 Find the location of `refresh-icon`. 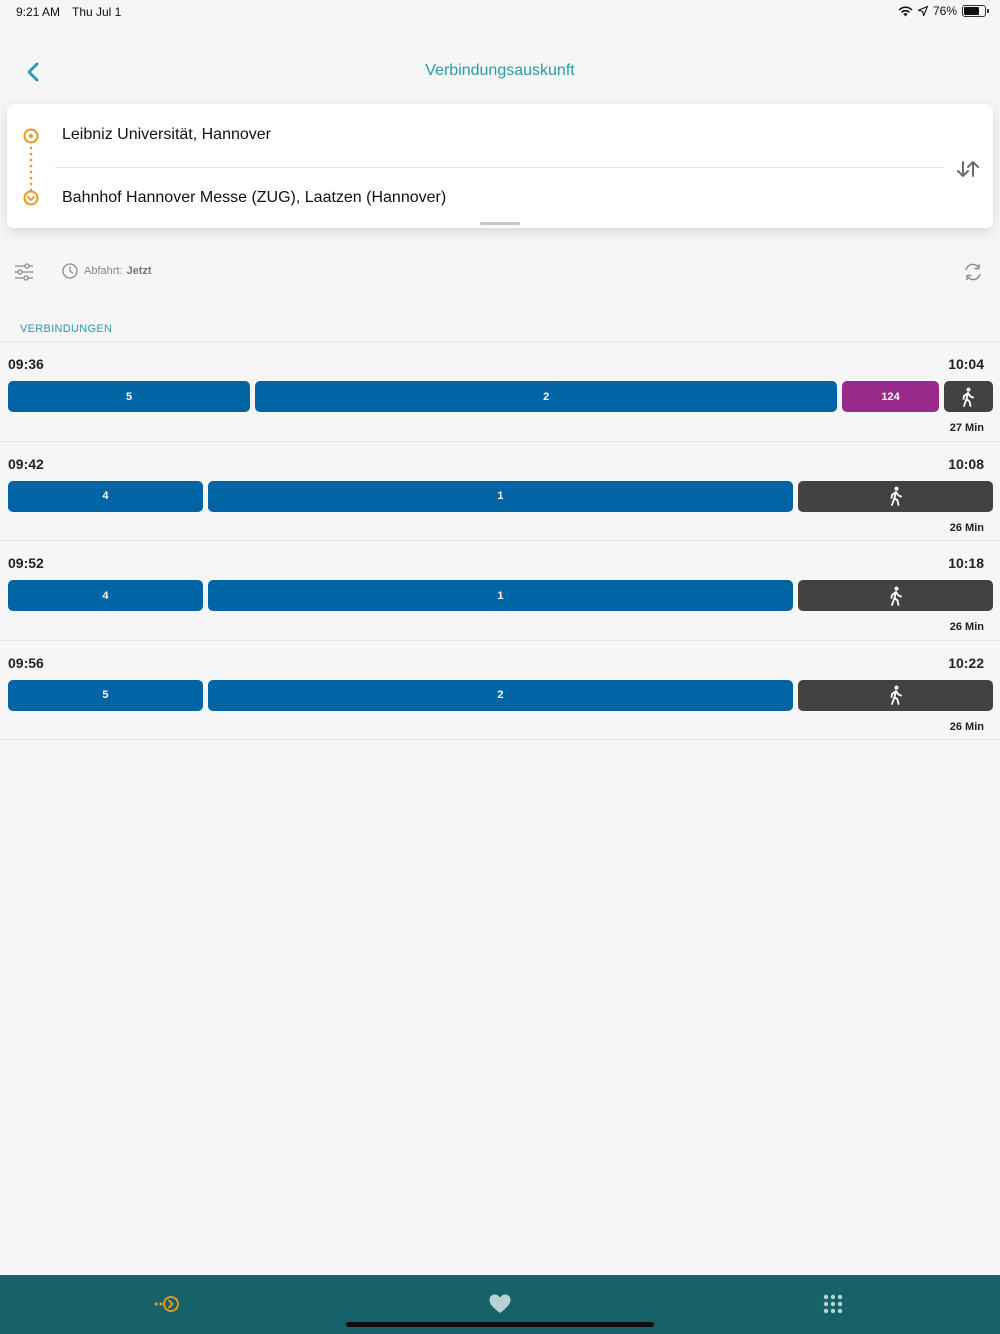

refresh-icon is located at coordinates (973, 272).